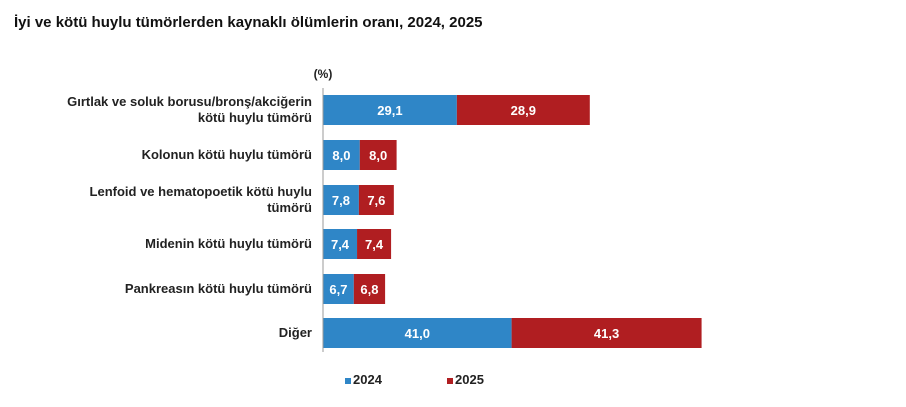  I want to click on category-label: Diğer, so click(295, 332).